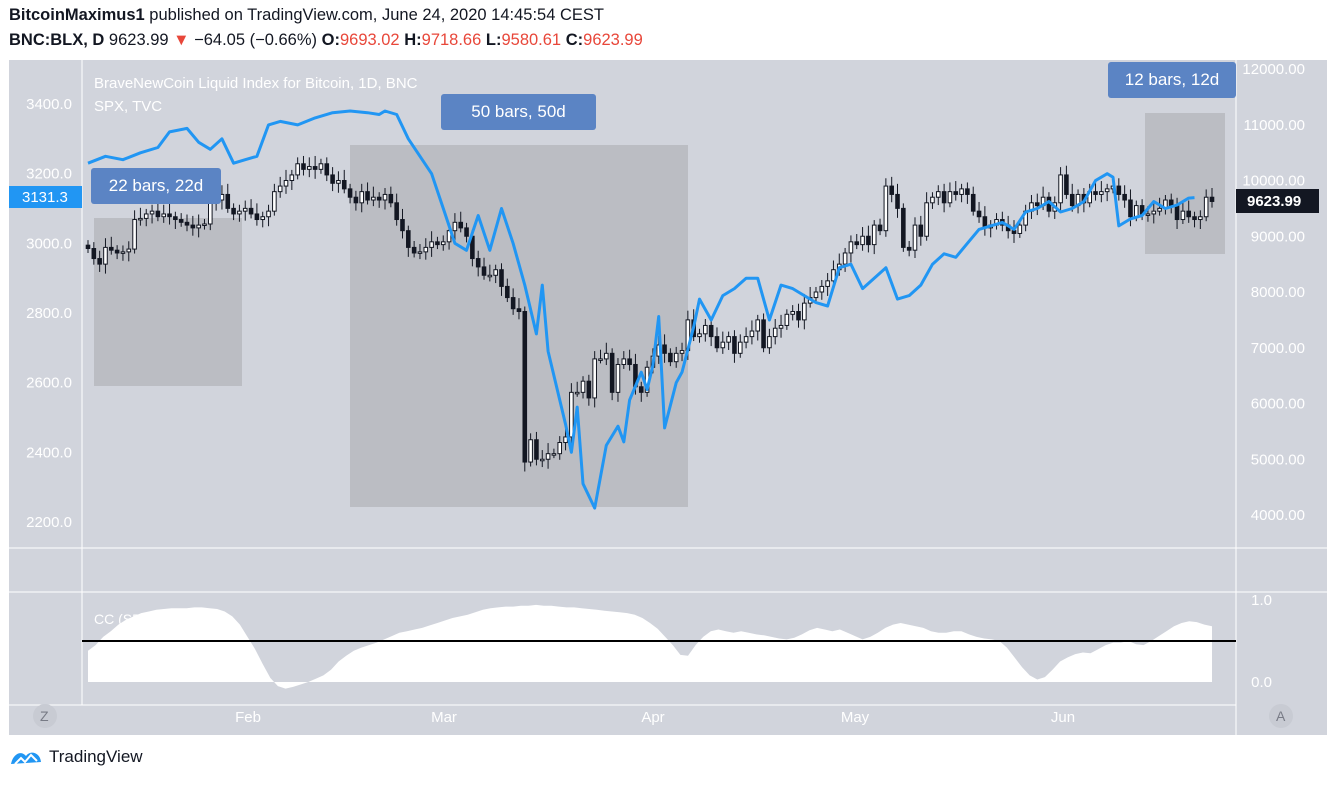 The image size is (1335, 785). I want to click on overlay-label: SPX, TVC, so click(128, 106).